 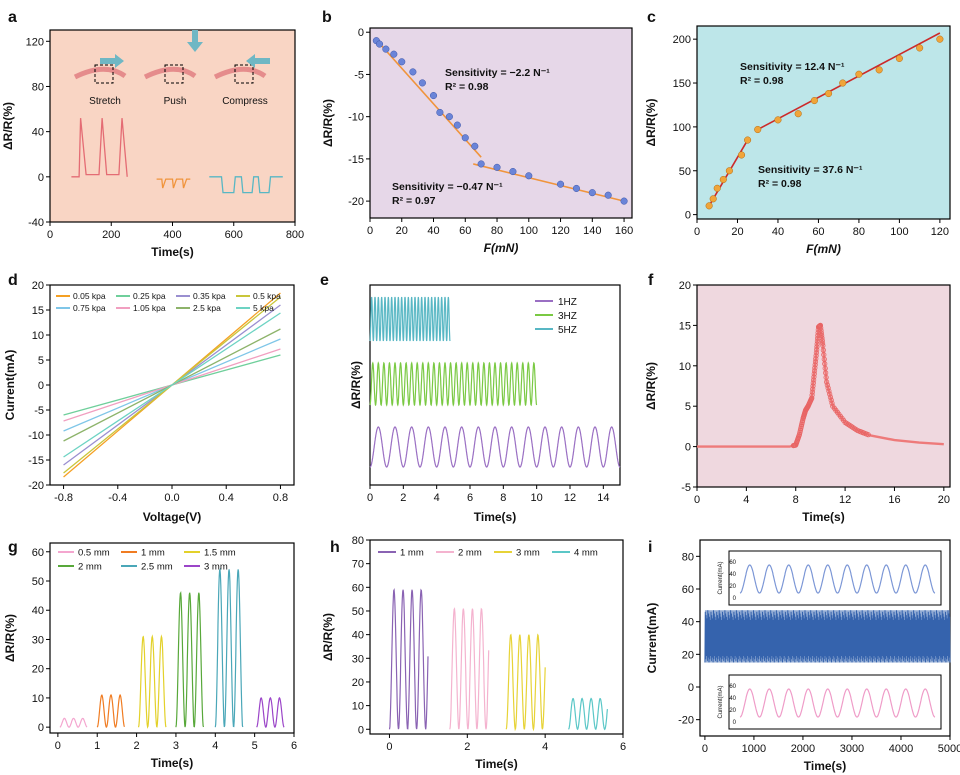 What do you see at coordinates (226, 498) in the screenshot?
I see `x-tick-label: 0.4` at bounding box center [226, 498].